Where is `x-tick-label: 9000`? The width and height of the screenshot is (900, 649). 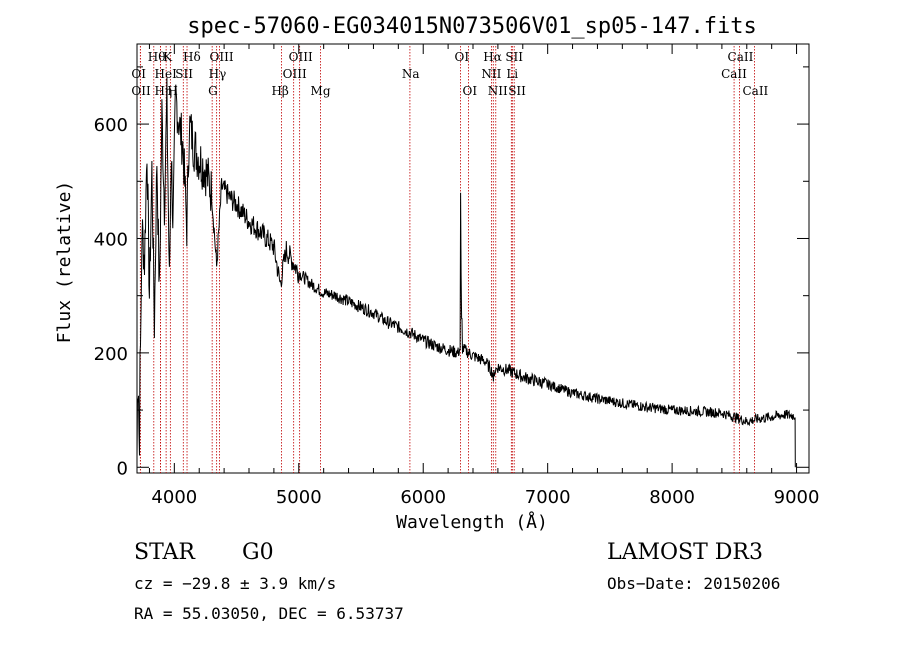 x-tick-label: 9000 is located at coordinates (797, 497).